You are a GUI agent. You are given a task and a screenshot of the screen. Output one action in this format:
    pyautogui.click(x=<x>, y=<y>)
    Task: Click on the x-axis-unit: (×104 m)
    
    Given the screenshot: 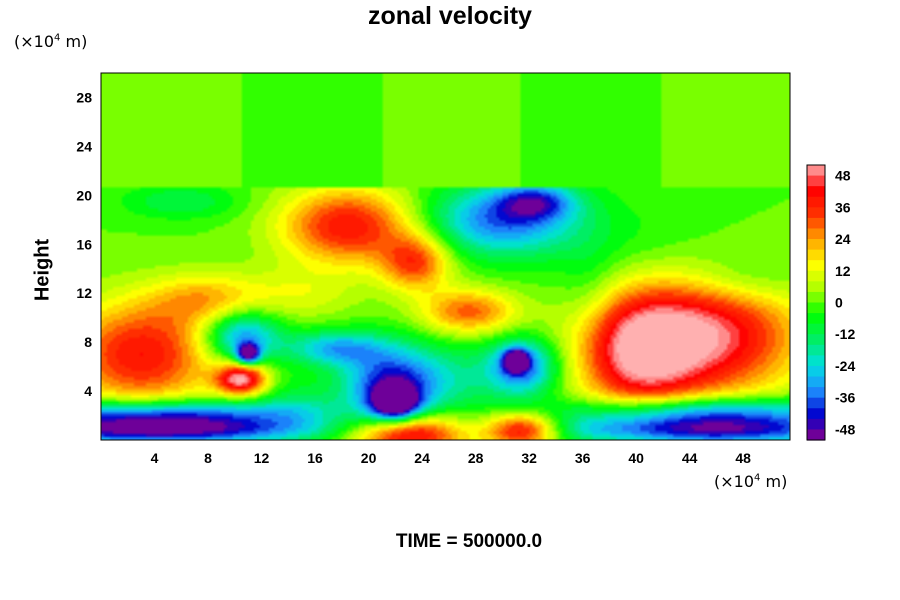 What is the action you would take?
    pyautogui.click(x=750, y=481)
    